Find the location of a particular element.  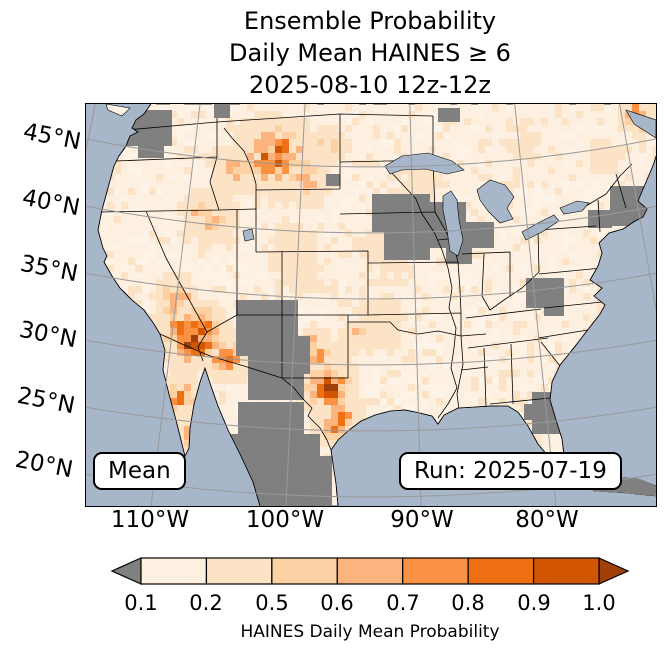

lat-label-40n: 40°N is located at coordinates (51, 203).